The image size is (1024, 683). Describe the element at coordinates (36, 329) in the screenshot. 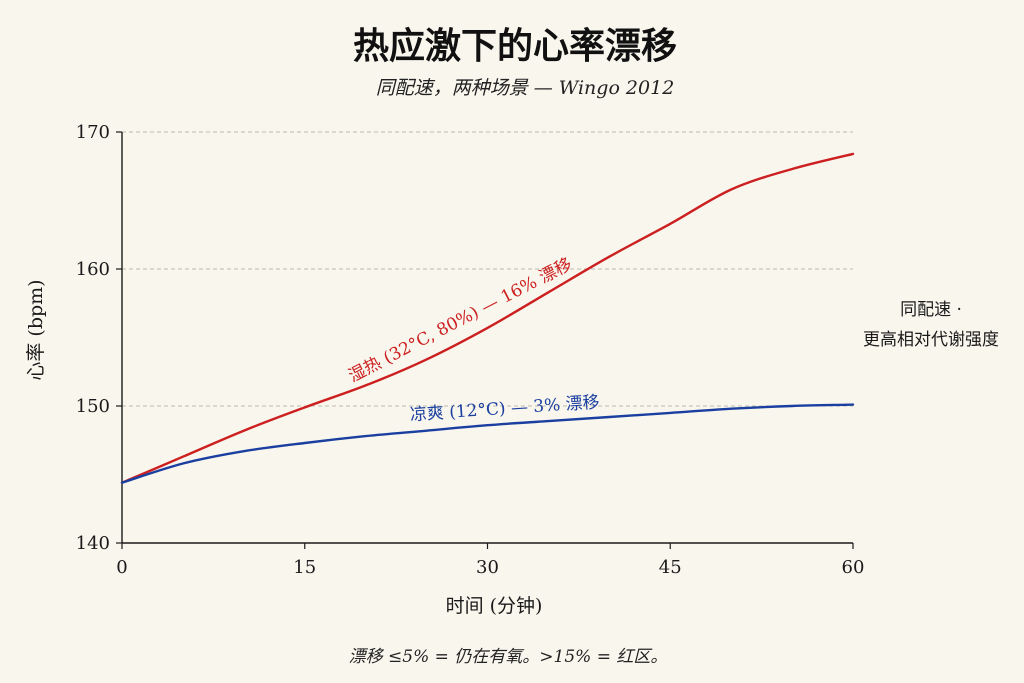

I see `y-axis-label: 心率 (bpm)` at that location.